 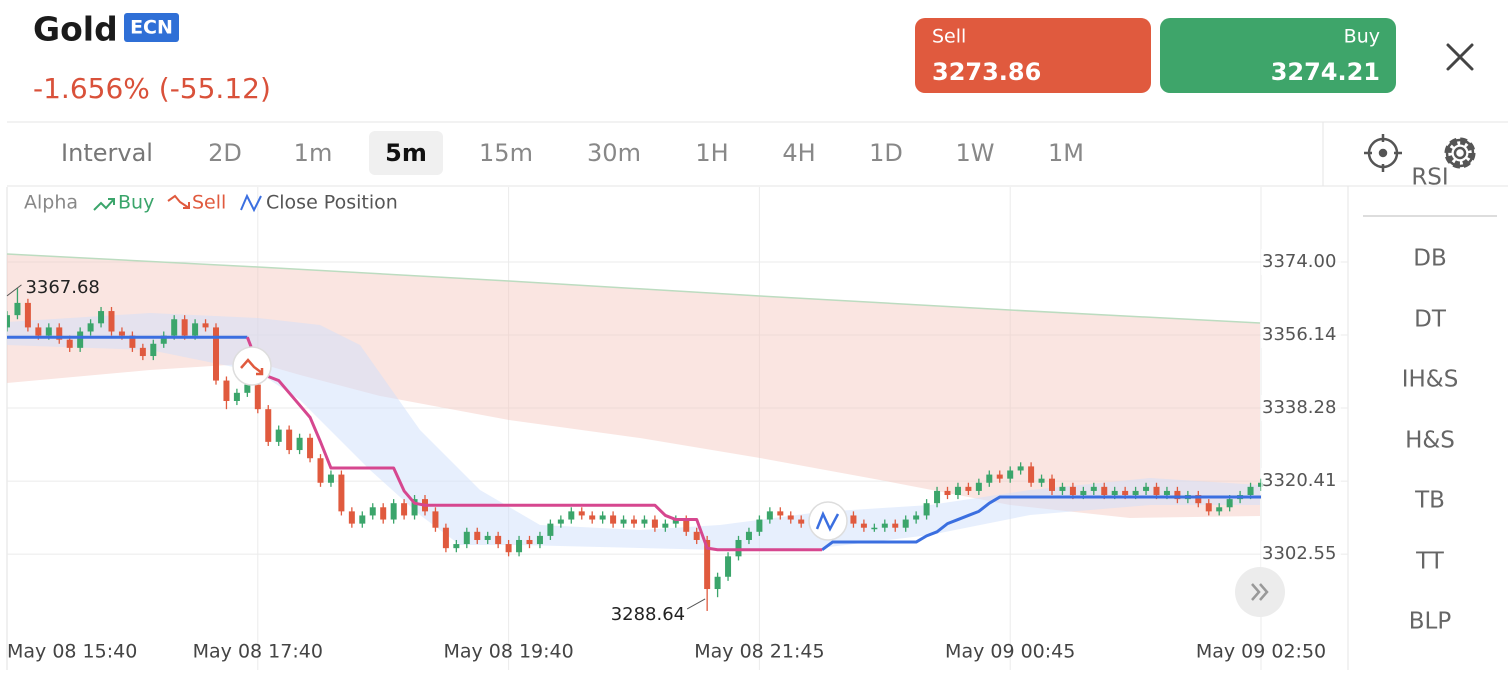 I want to click on sell-label: Sell, so click(x=949, y=37).